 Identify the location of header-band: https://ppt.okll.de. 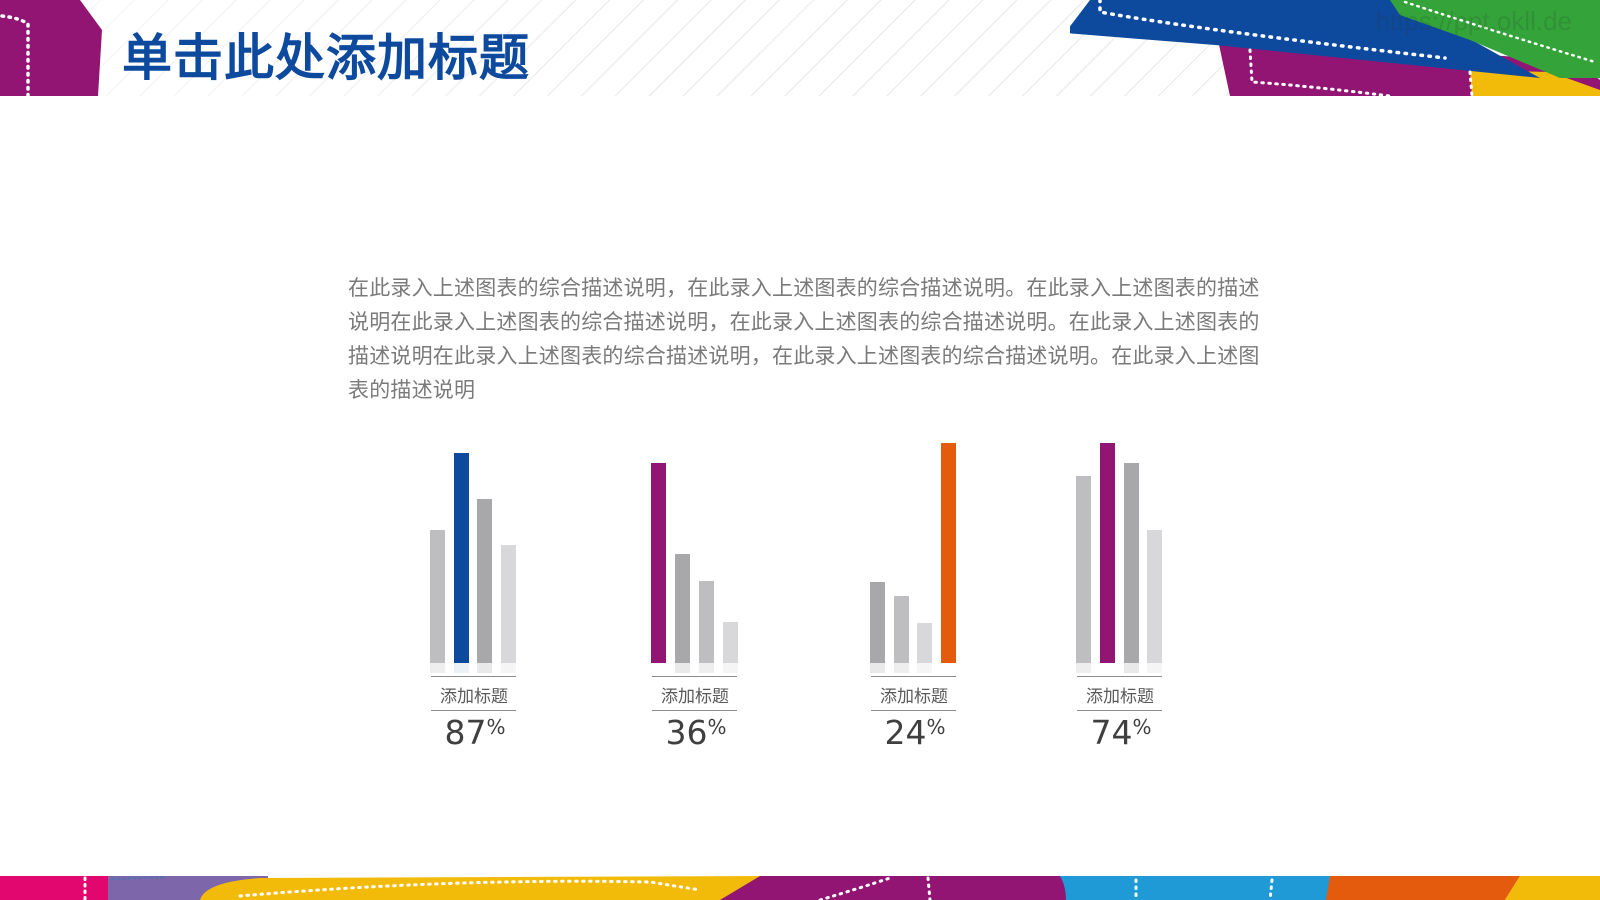
(800, 48).